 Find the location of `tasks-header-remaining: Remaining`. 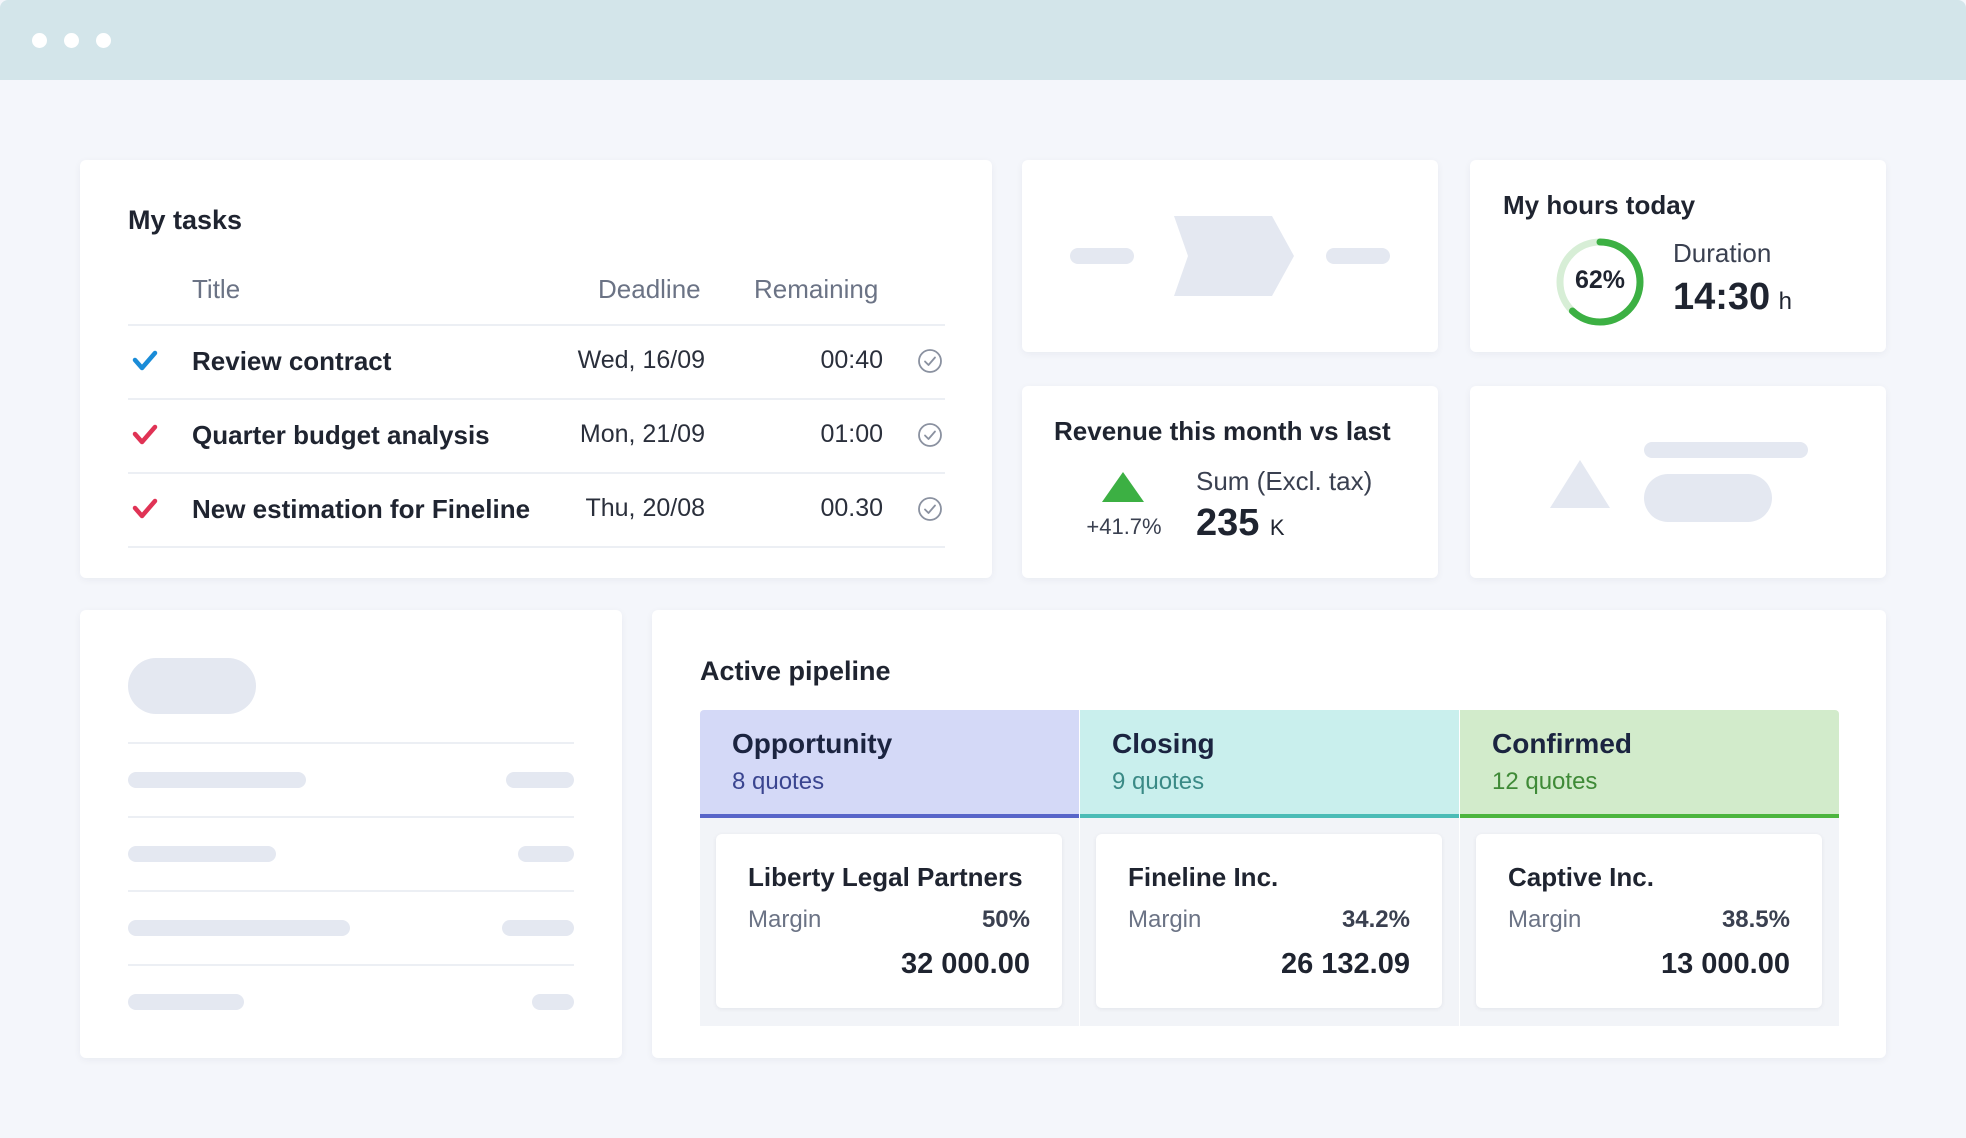

tasks-header-remaining: Remaining is located at coordinates (816, 289).